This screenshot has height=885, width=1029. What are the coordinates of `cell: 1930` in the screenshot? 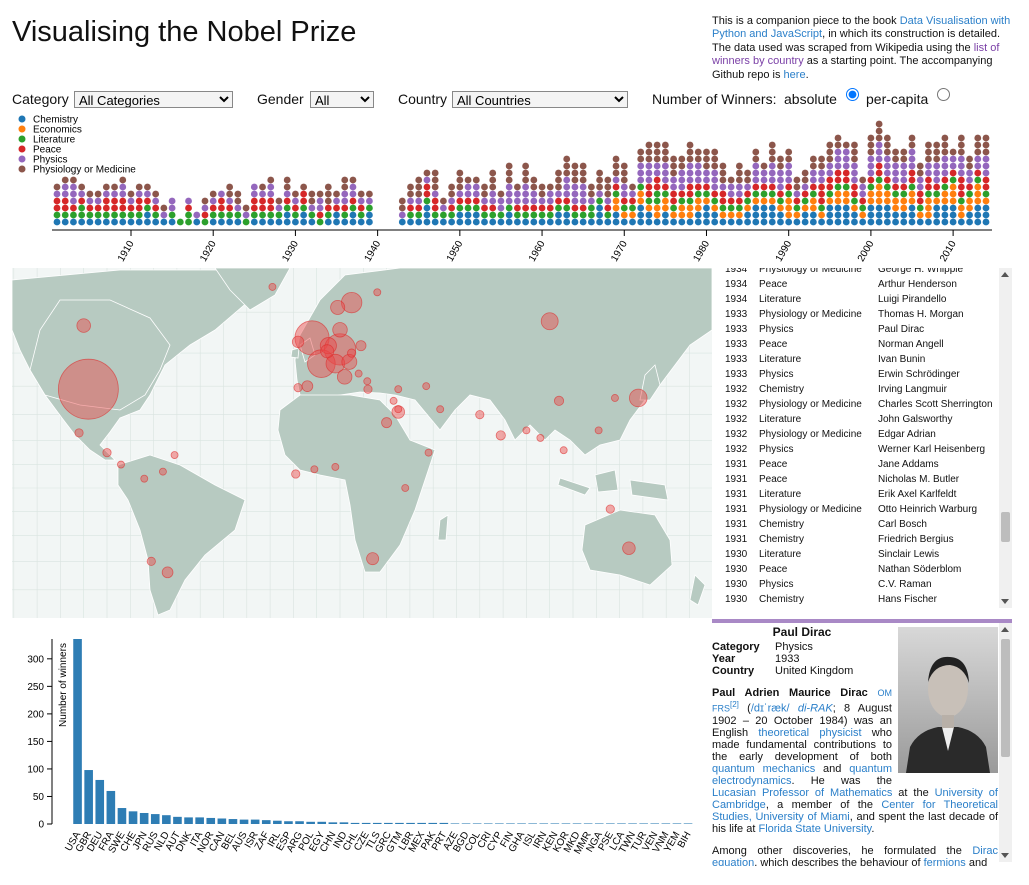 It's located at (736, 554).